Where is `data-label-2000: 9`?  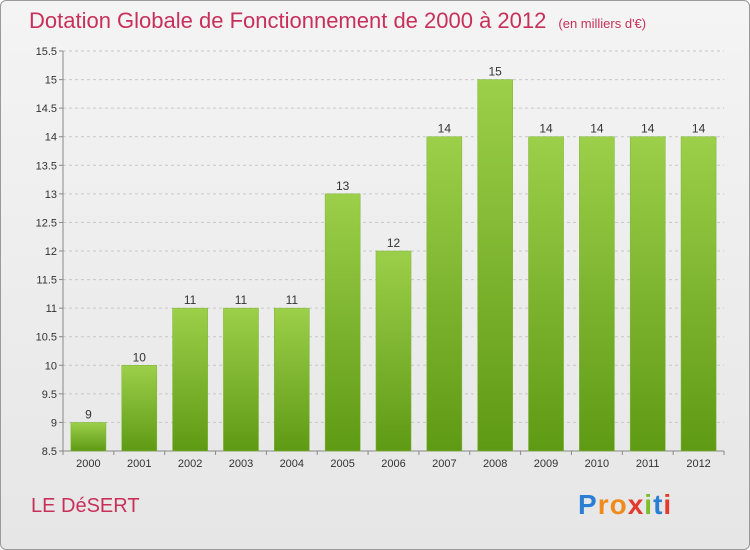 data-label-2000: 9 is located at coordinates (88, 414).